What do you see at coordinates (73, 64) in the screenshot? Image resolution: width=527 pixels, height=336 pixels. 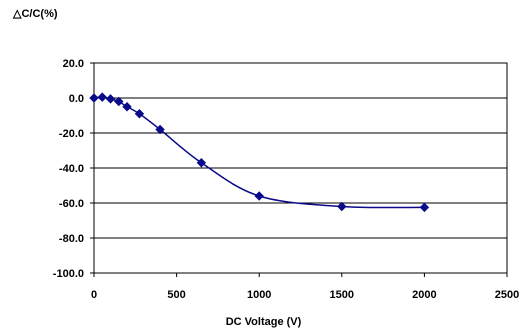 I see `y-tick-label: 20.0` at bounding box center [73, 64].